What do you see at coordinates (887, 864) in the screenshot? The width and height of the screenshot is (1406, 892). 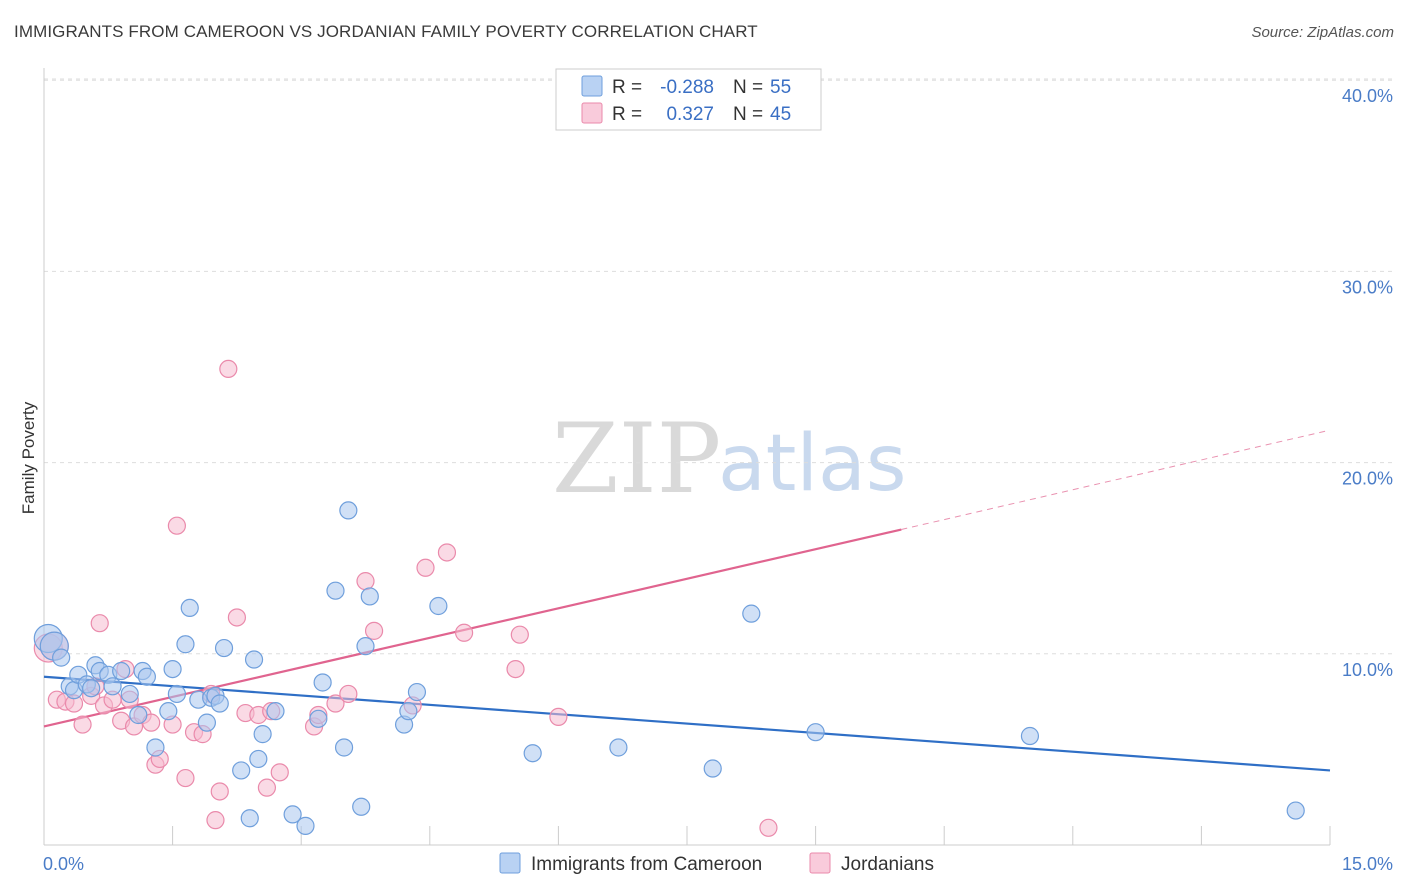 I see `series-label-jordanians: Jordanians` at bounding box center [887, 864].